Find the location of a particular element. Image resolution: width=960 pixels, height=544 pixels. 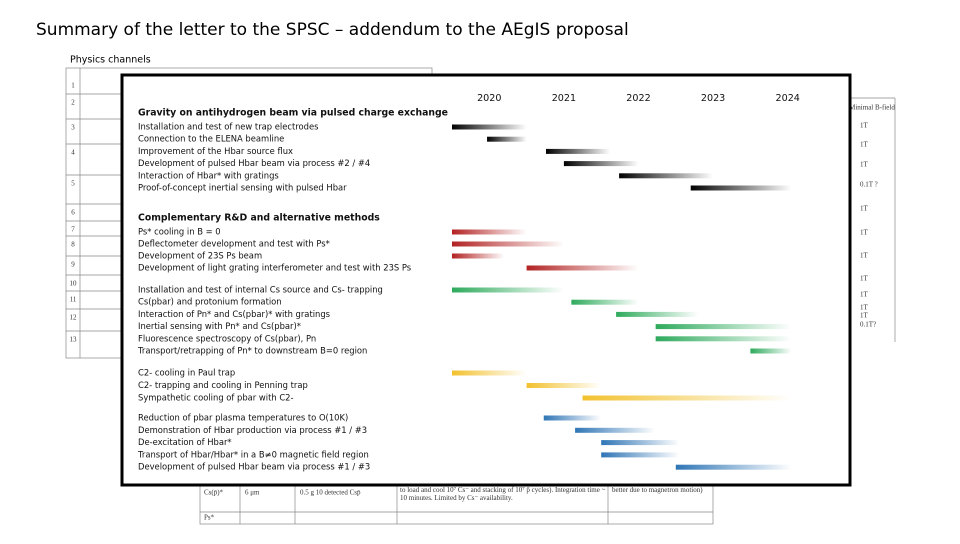

row-number: 6 is located at coordinates (73, 213).